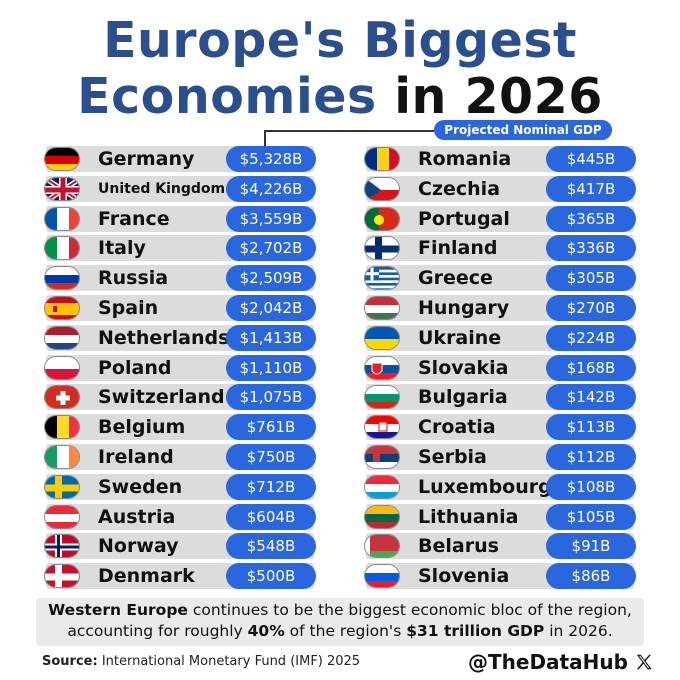 The height and width of the screenshot is (680, 680). Describe the element at coordinates (271, 218) in the screenshot. I see `gdp-value: $3,559B` at that location.